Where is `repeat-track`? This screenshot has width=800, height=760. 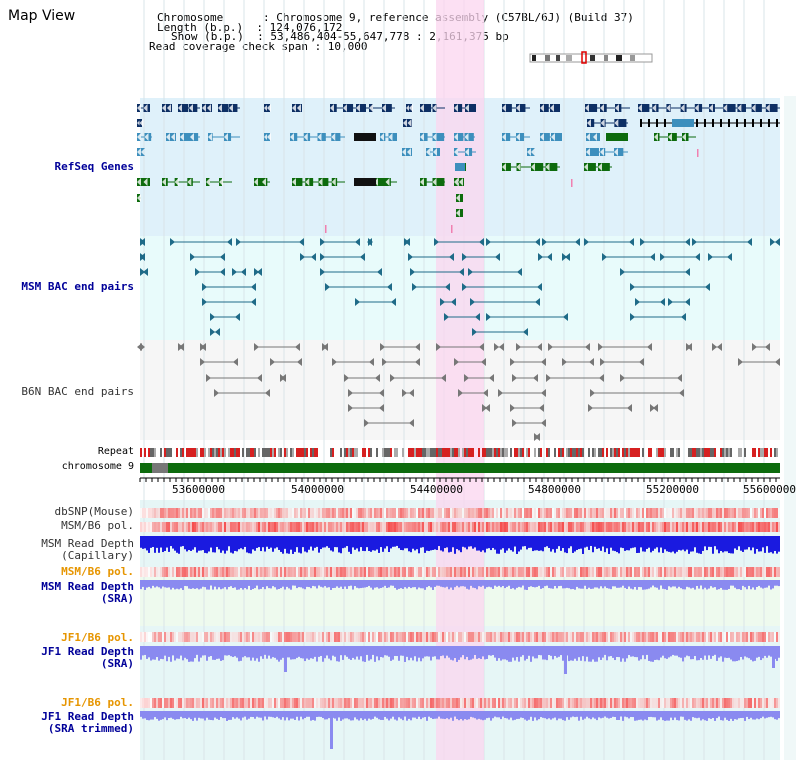 repeat-track is located at coordinates (459, 452).